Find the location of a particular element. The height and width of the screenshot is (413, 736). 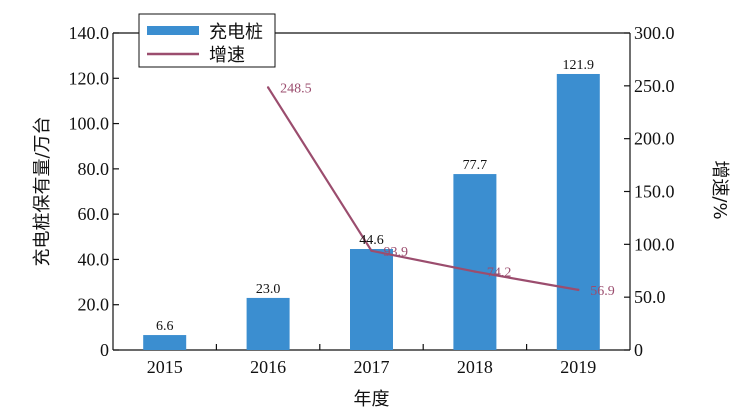

y-tick-label: 40.0 is located at coordinates (94, 259).